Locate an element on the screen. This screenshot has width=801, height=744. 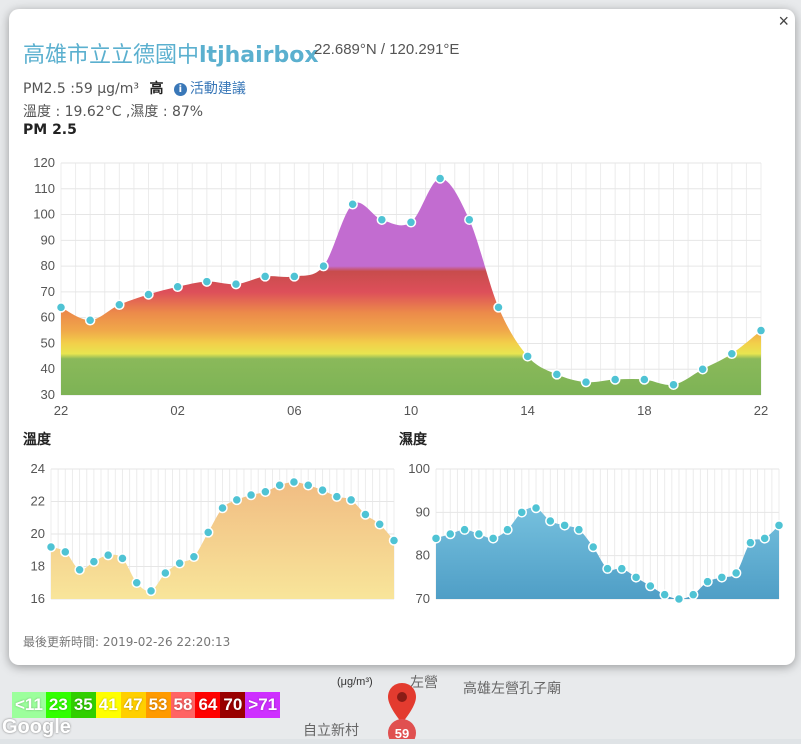
pm-value: PM2.5 :59 μg/m³ is located at coordinates (81, 89).